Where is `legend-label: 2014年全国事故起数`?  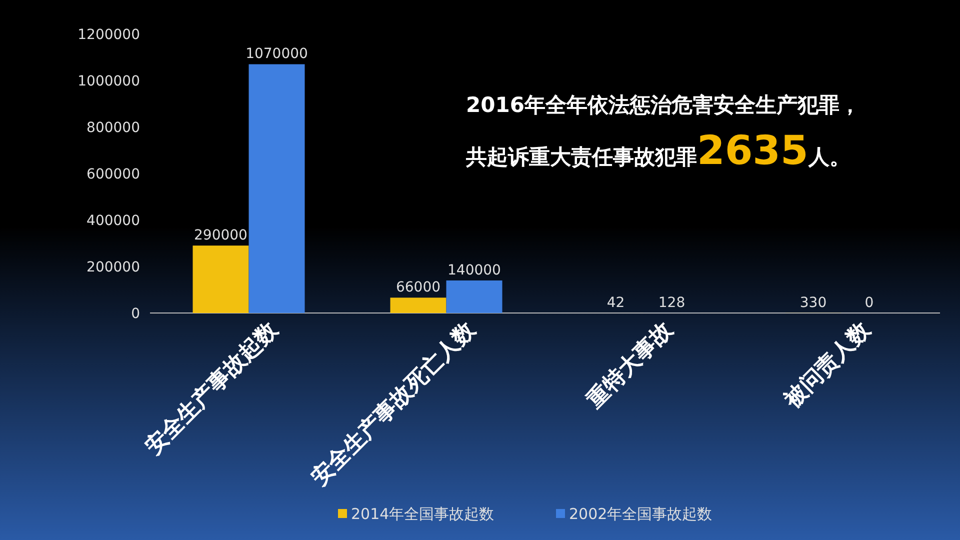 legend-label: 2014年全国事故起数 is located at coordinates (422, 514).